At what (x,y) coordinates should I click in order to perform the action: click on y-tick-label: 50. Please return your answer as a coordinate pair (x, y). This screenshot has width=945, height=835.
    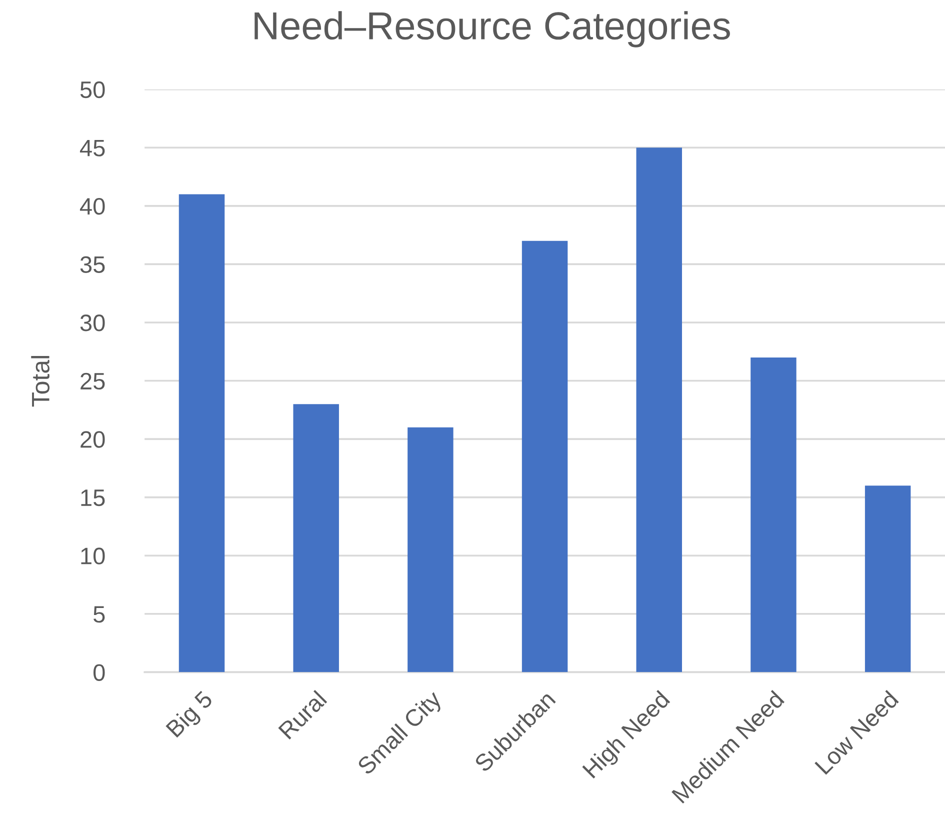
    Looking at the image, I should click on (92, 89).